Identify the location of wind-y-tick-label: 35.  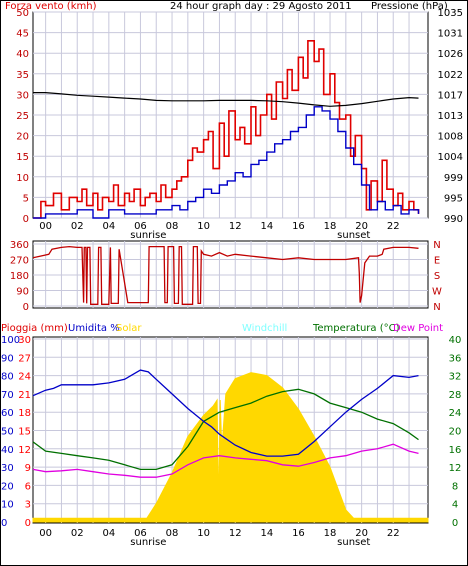
(22, 75).